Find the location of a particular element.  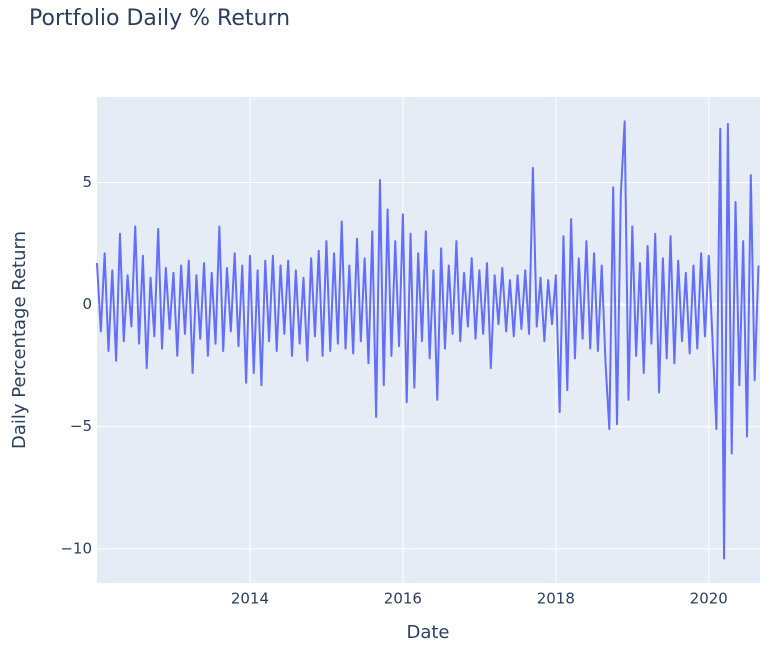

x-tick-label: 2016 is located at coordinates (403, 599).